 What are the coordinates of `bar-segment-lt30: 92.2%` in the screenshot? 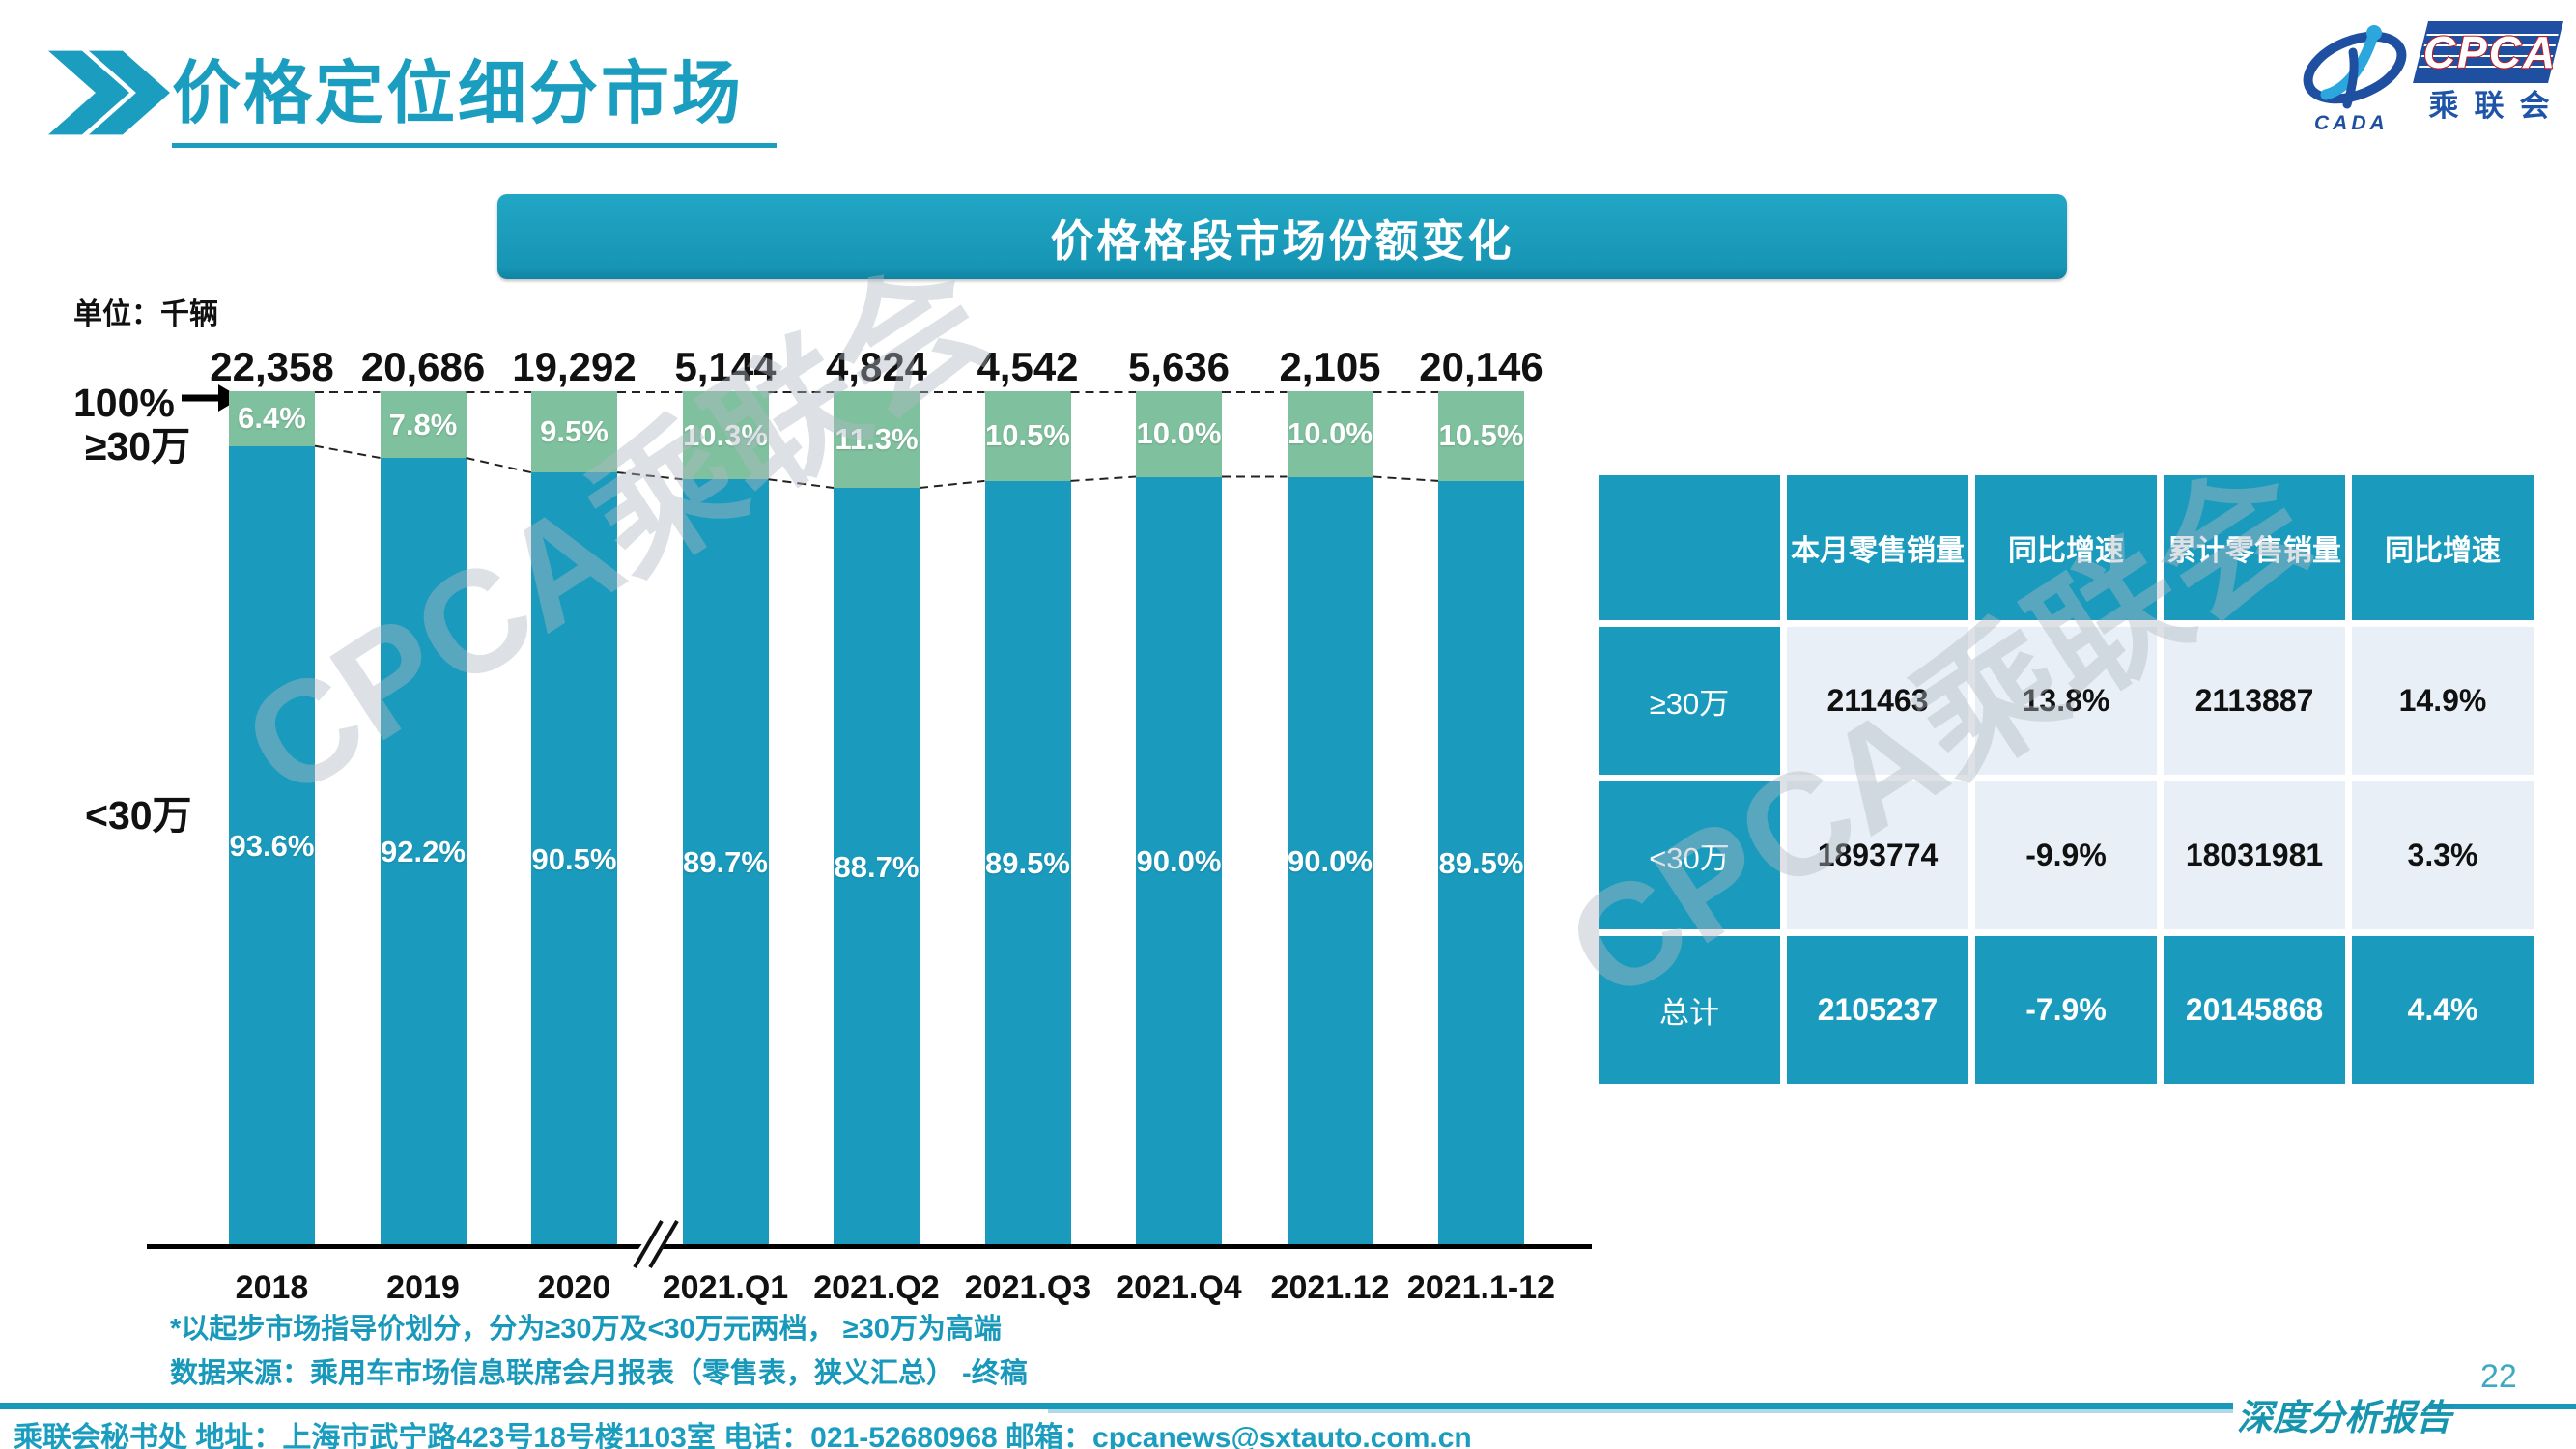 It's located at (423, 852).